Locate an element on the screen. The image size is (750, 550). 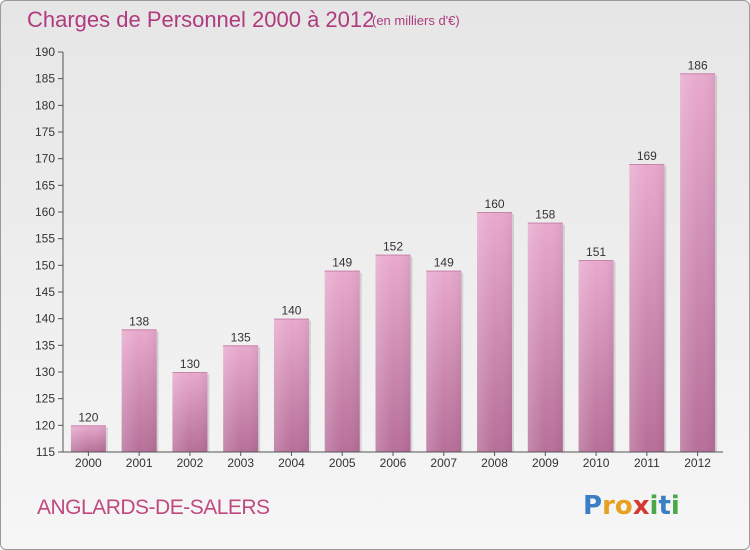
x-tick-label: 2011 is located at coordinates (647, 463).